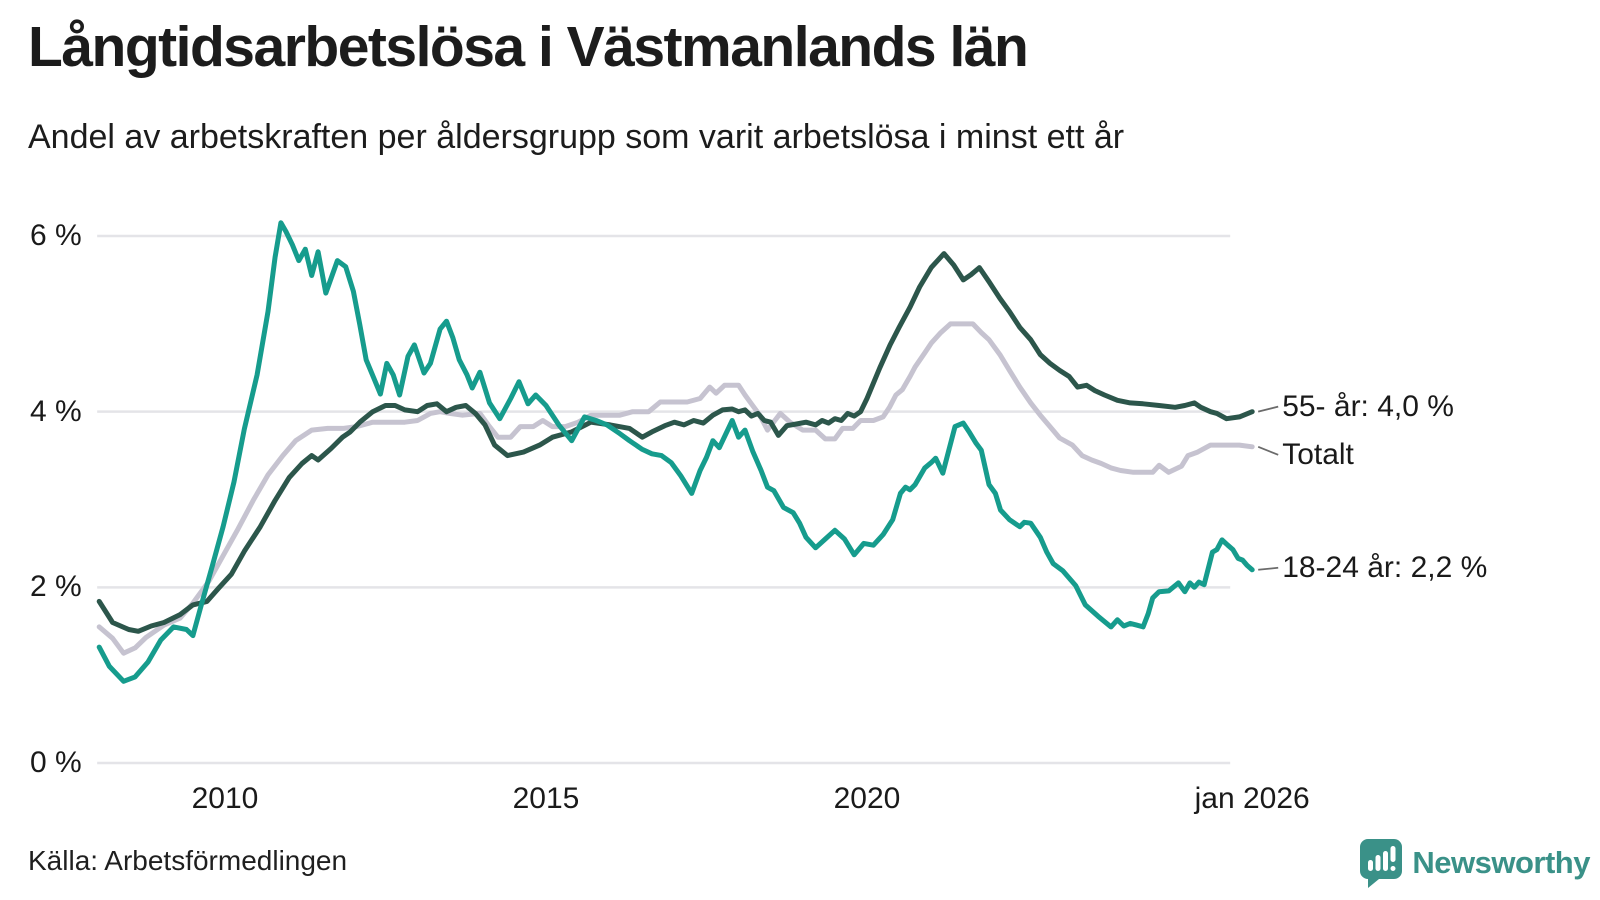 The width and height of the screenshot is (1600, 900). What do you see at coordinates (56, 587) in the screenshot?
I see `y-axis-tick-2: 2 %` at bounding box center [56, 587].